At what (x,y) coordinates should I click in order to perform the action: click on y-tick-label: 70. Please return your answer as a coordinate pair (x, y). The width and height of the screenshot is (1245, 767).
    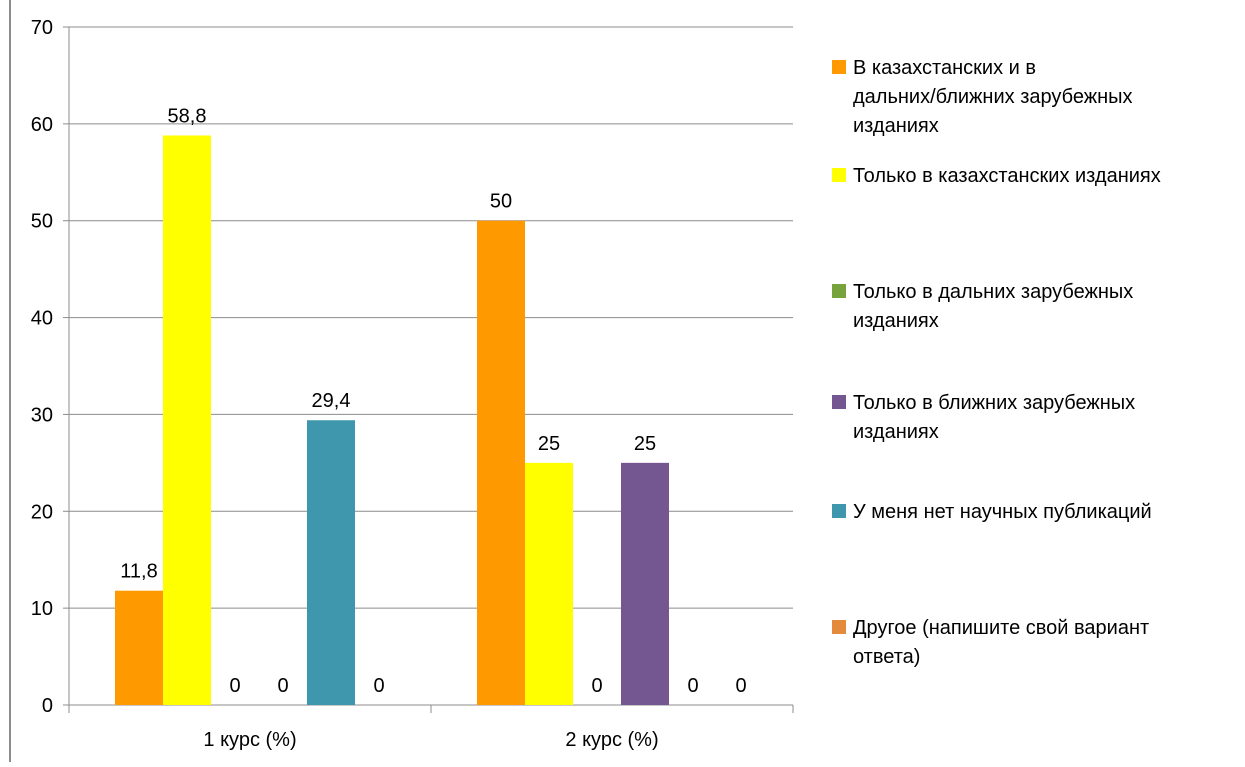
    Looking at the image, I should click on (42, 28).